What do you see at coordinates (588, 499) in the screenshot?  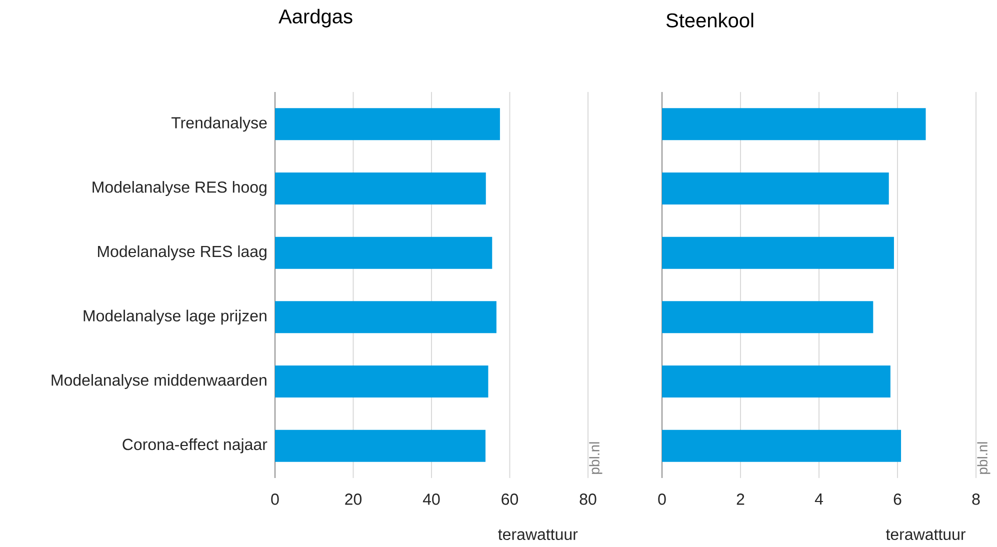 I see `x-tick-label: 80` at bounding box center [588, 499].